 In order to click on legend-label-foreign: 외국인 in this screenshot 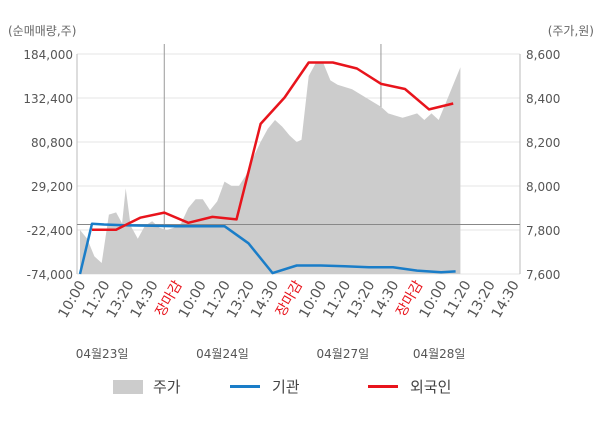, I will do `click(431, 387)`.